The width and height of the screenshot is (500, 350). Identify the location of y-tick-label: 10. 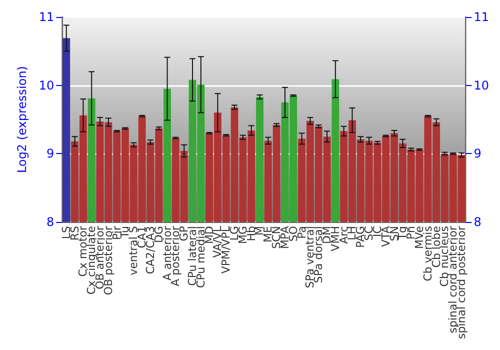
(46, 85).